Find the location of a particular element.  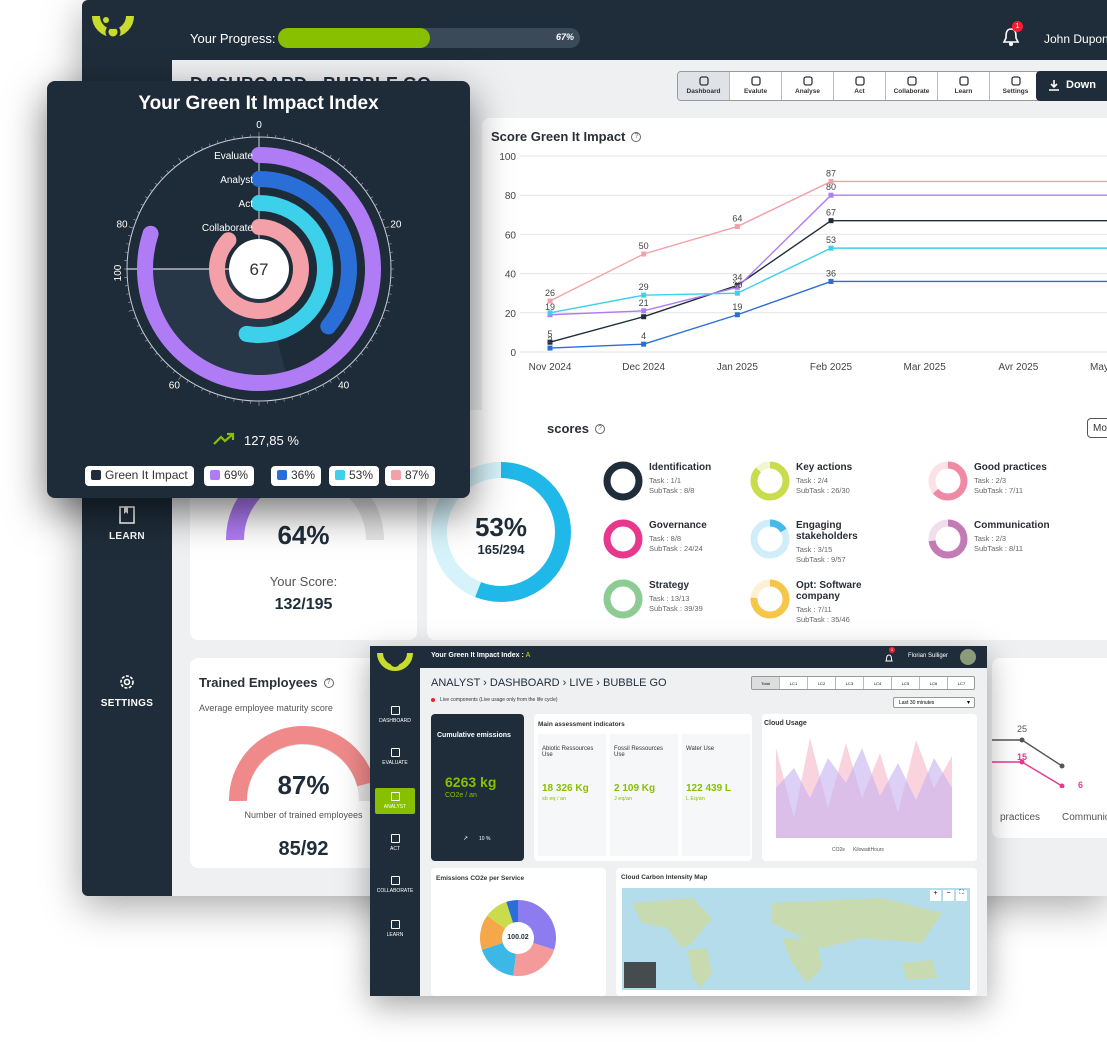

toolbar-button-dashboard: Dashboard is located at coordinates (704, 86).